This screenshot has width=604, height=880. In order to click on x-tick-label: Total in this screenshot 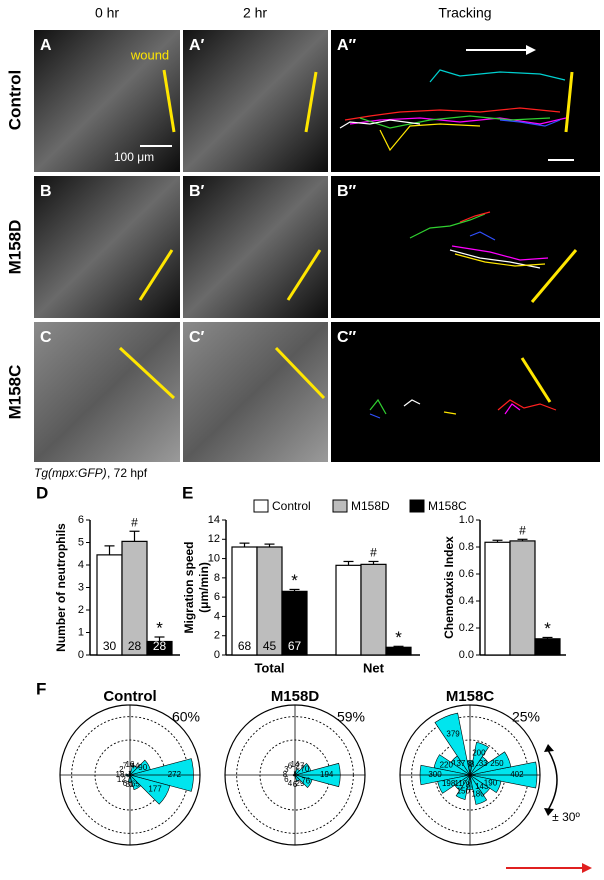, I will do `click(269, 667)`.